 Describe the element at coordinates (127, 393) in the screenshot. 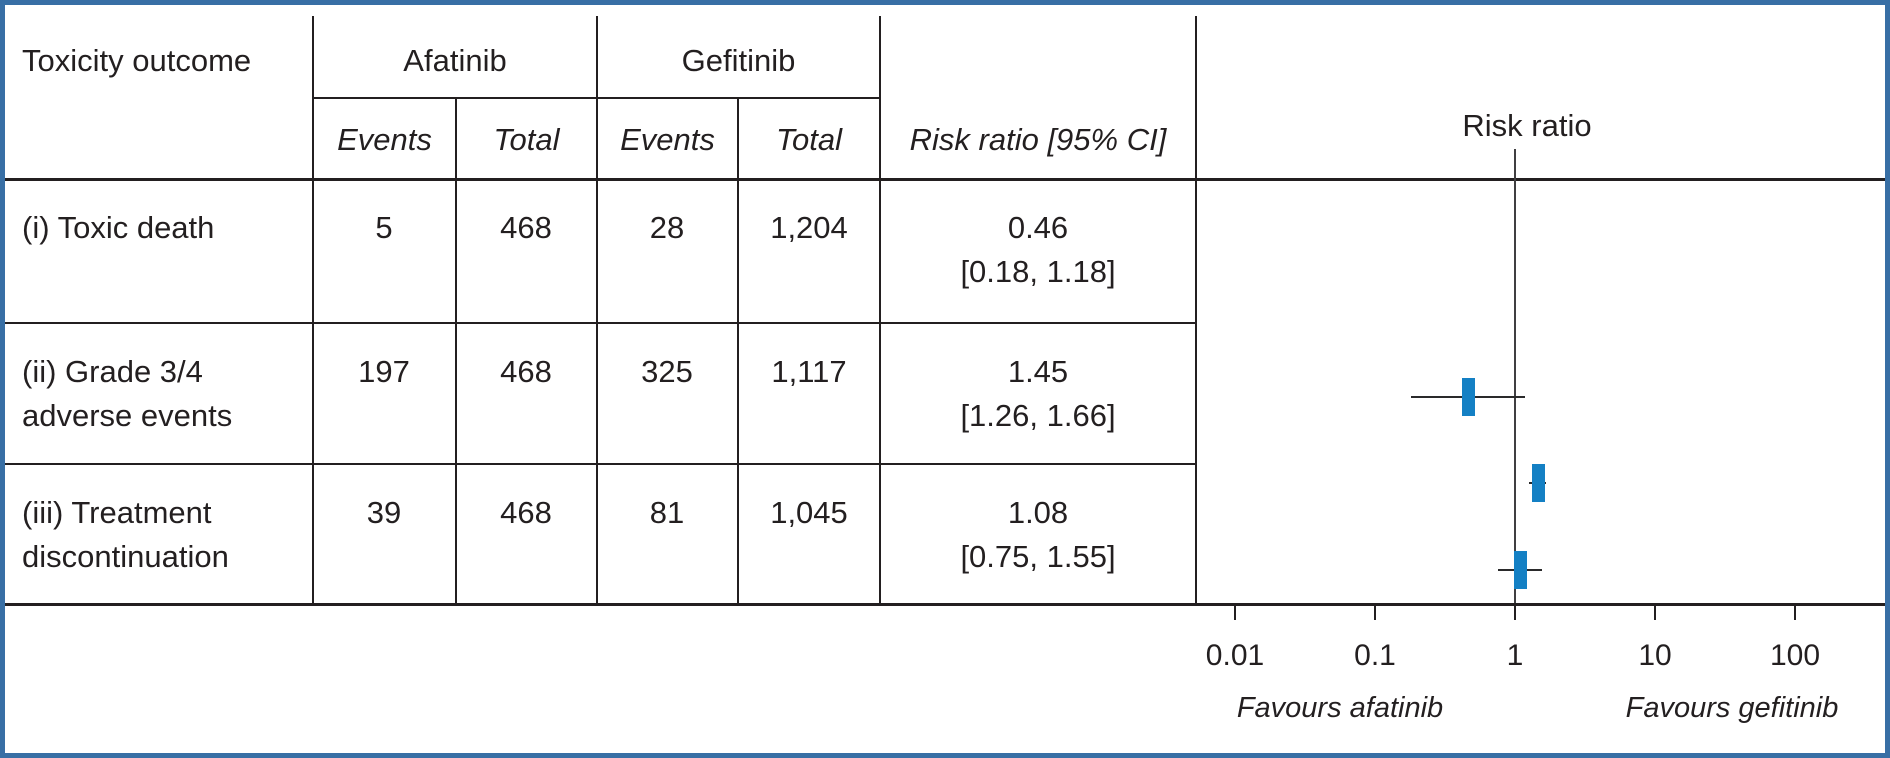

I see `outcome-cell: (ii) Grade 3/4 adverse events` at that location.